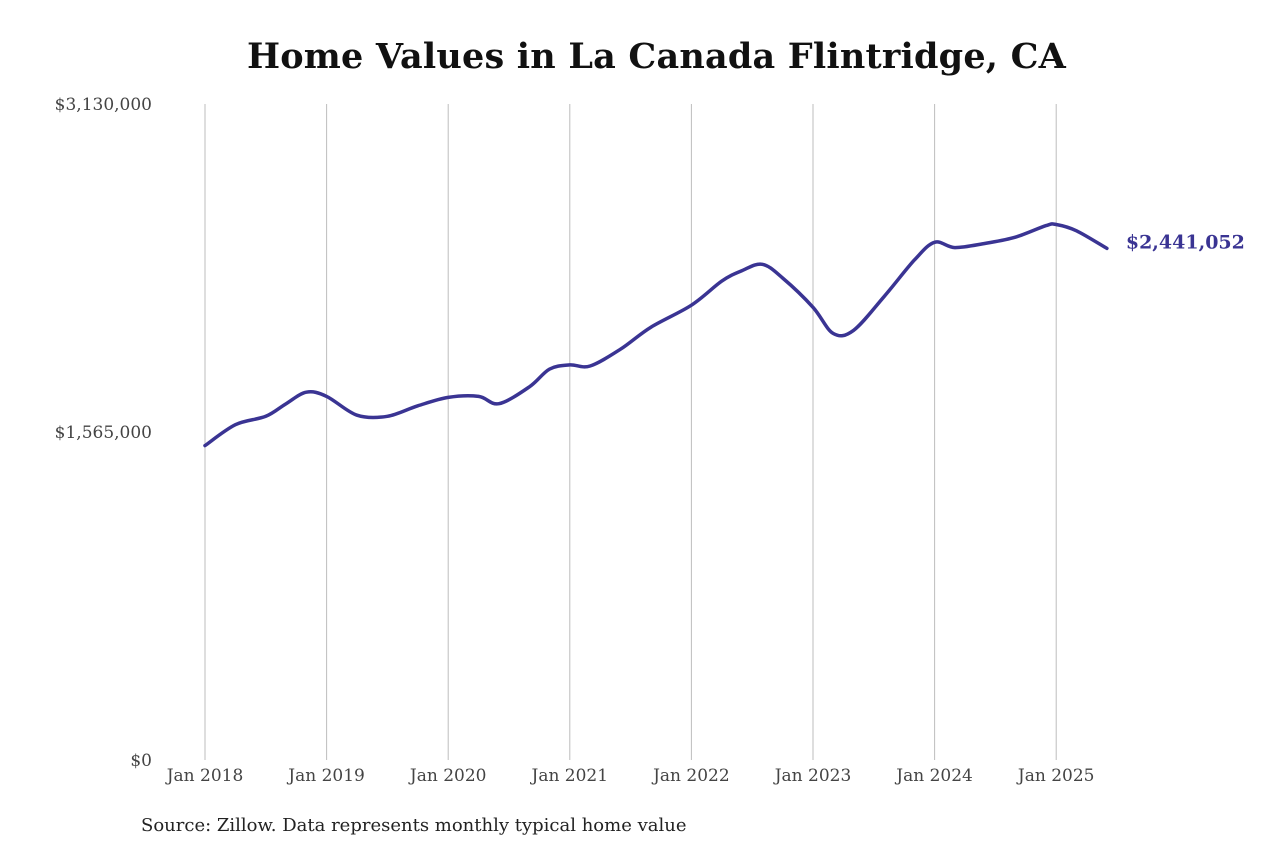 This screenshot has width=1280, height=853. Describe the element at coordinates (325, 776) in the screenshot. I see `x-tick-label: Jan 2019` at that location.